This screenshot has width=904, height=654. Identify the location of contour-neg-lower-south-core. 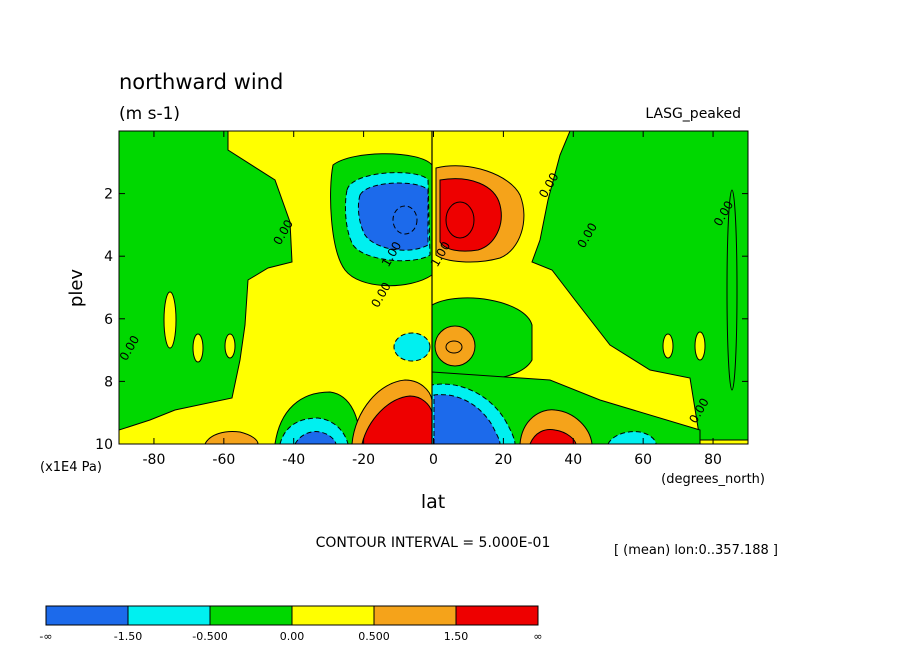
(315, 437).